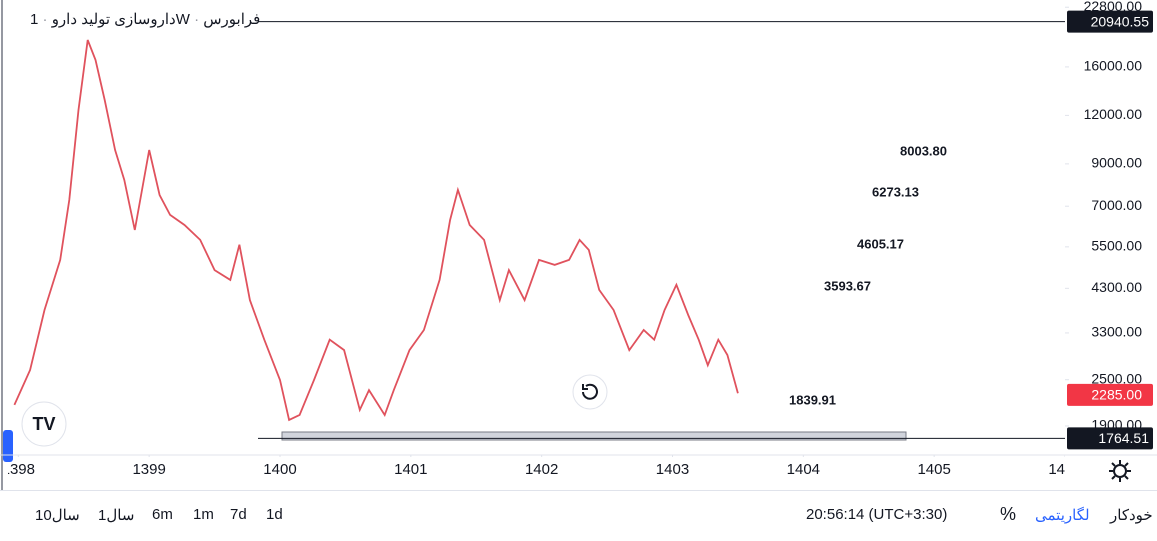  I want to click on symbol-header: داروسازی تولید دارو · 1W · فرابورس, so click(145, 19).